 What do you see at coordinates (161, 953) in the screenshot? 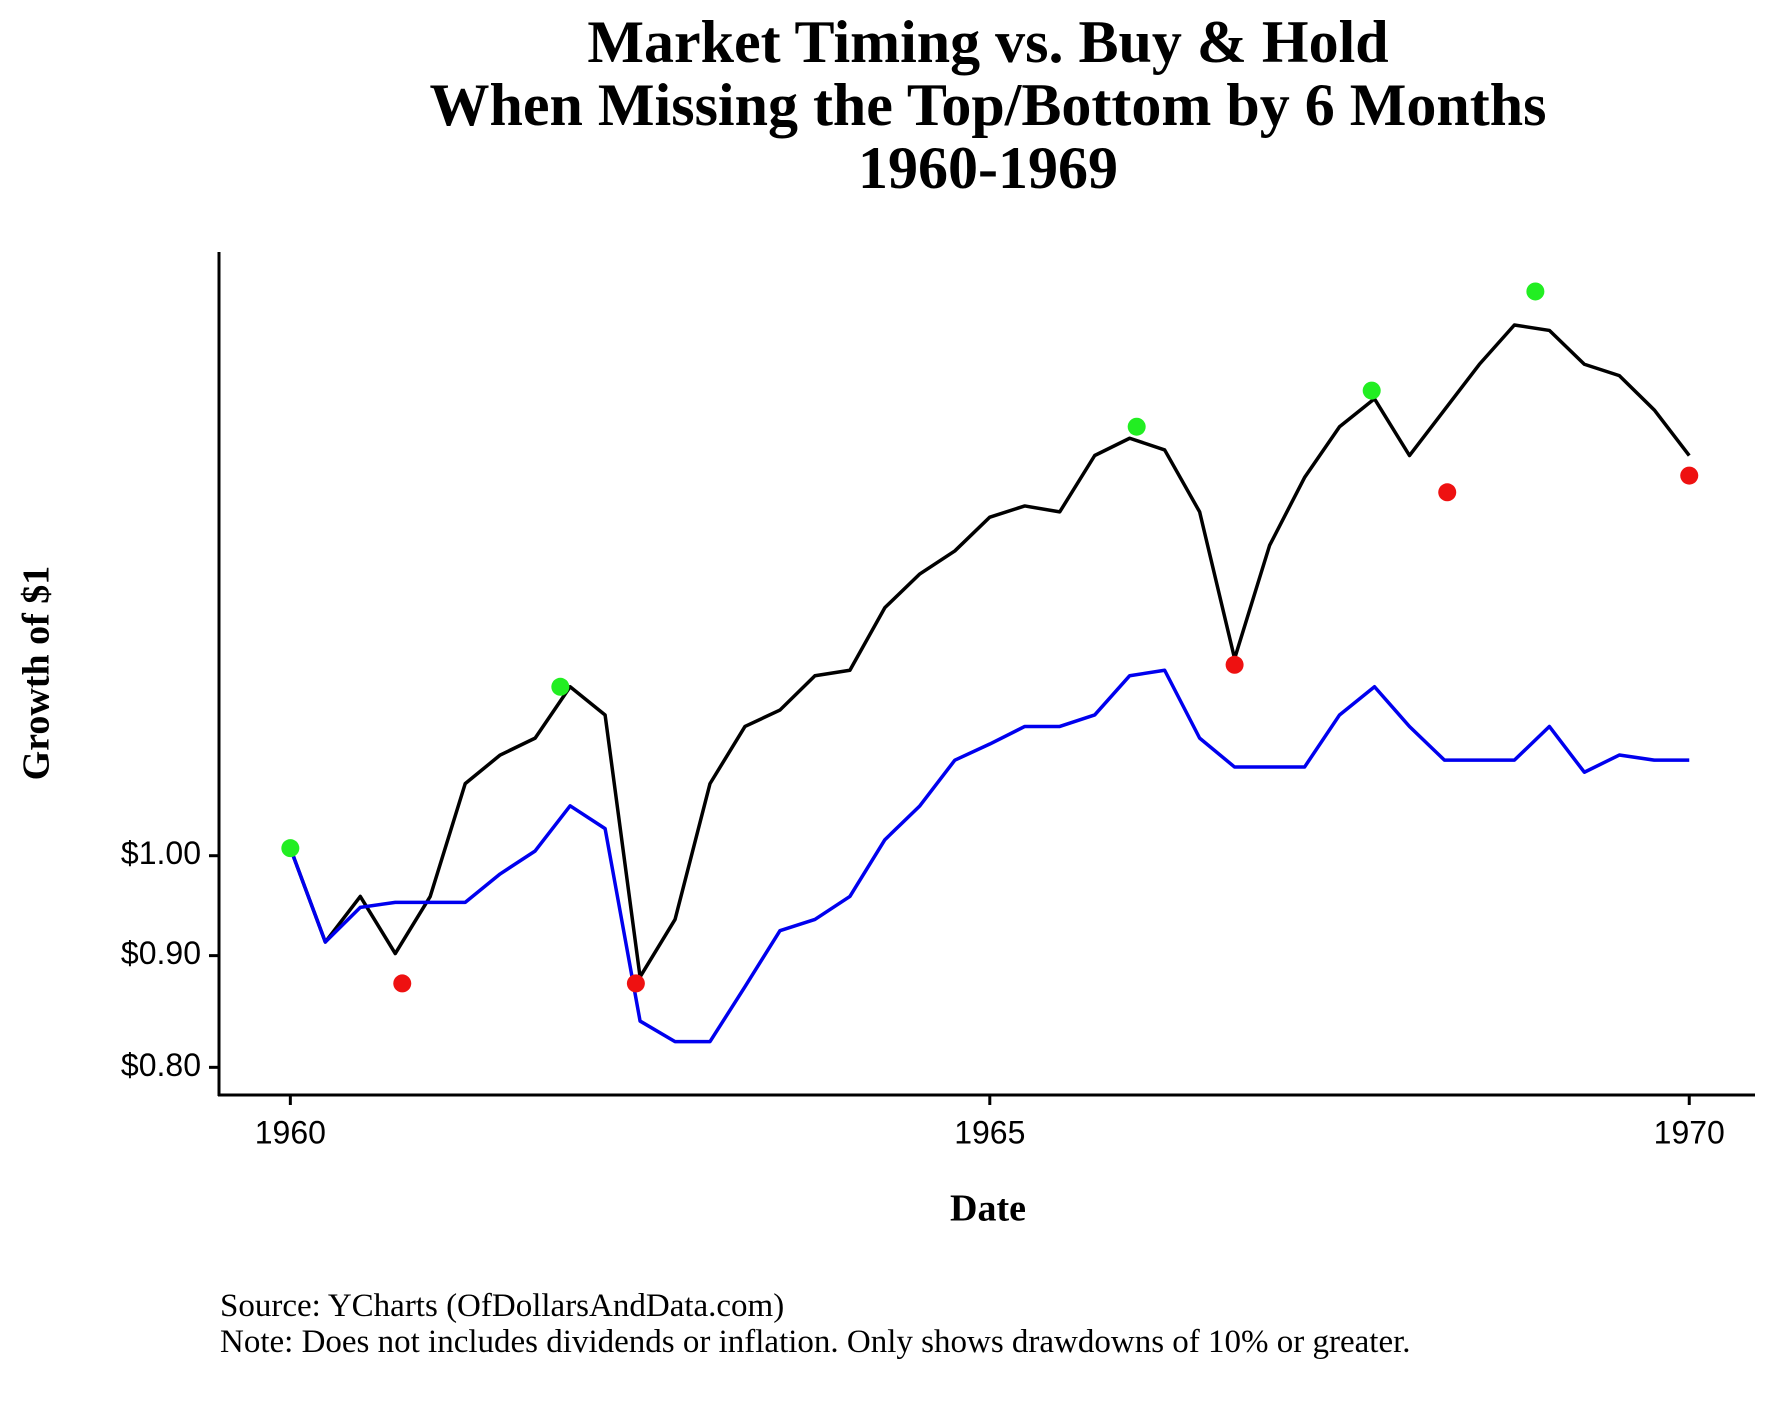
I see `y-tick-label: $0.90` at bounding box center [161, 953].